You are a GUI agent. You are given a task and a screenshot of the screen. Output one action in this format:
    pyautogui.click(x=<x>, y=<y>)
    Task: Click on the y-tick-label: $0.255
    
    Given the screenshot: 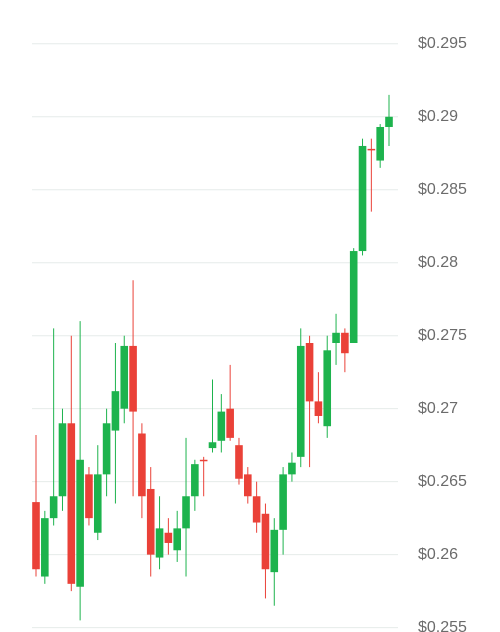 What is the action you would take?
    pyautogui.click(x=442, y=625)
    